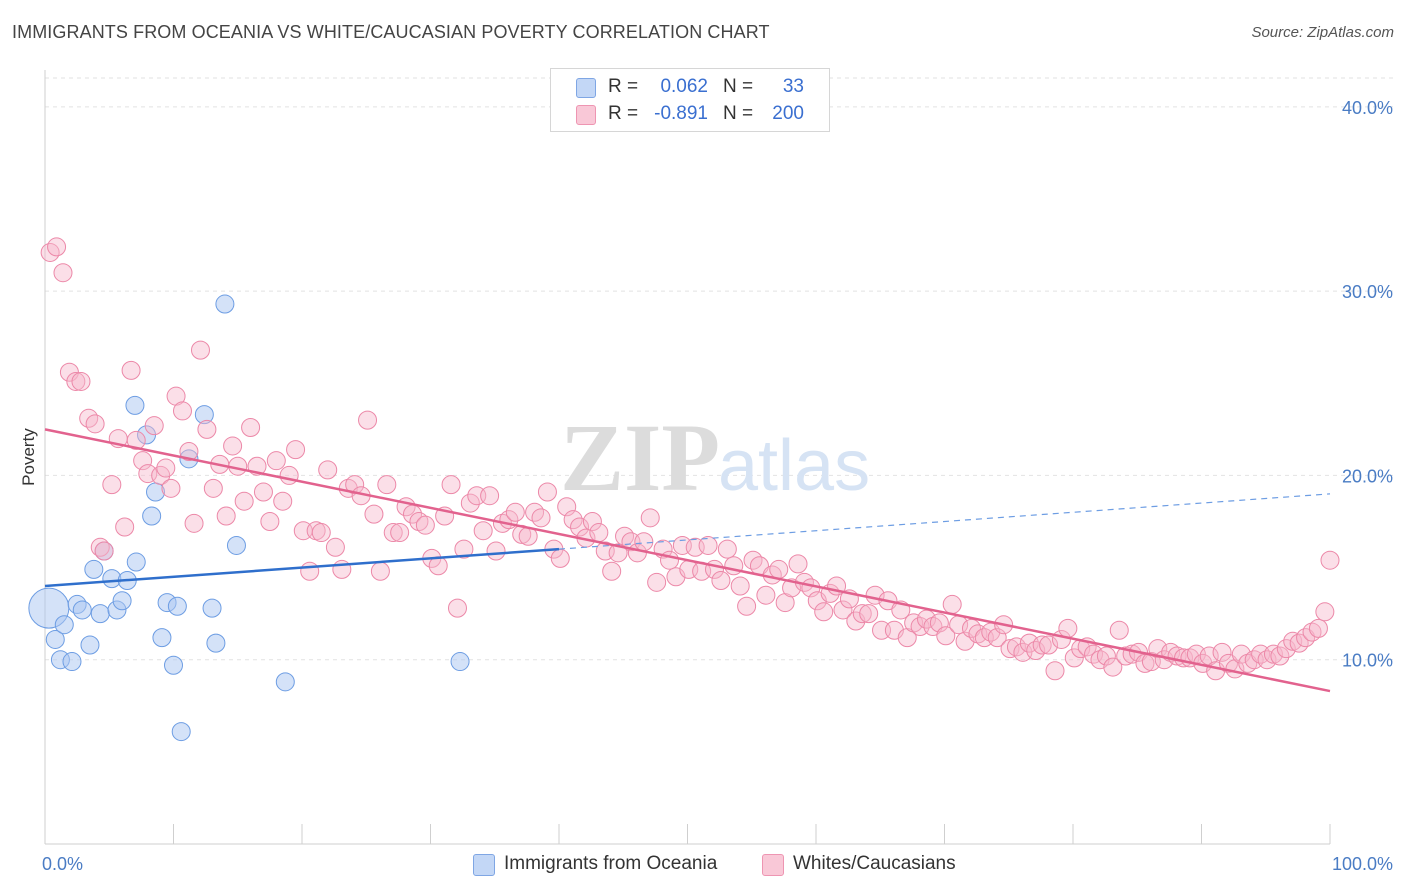 The width and height of the screenshot is (1406, 892). What do you see at coordinates (690, 114) in the screenshot?
I see `legend-row-whites: R = -0.891 N = 200` at bounding box center [690, 114].